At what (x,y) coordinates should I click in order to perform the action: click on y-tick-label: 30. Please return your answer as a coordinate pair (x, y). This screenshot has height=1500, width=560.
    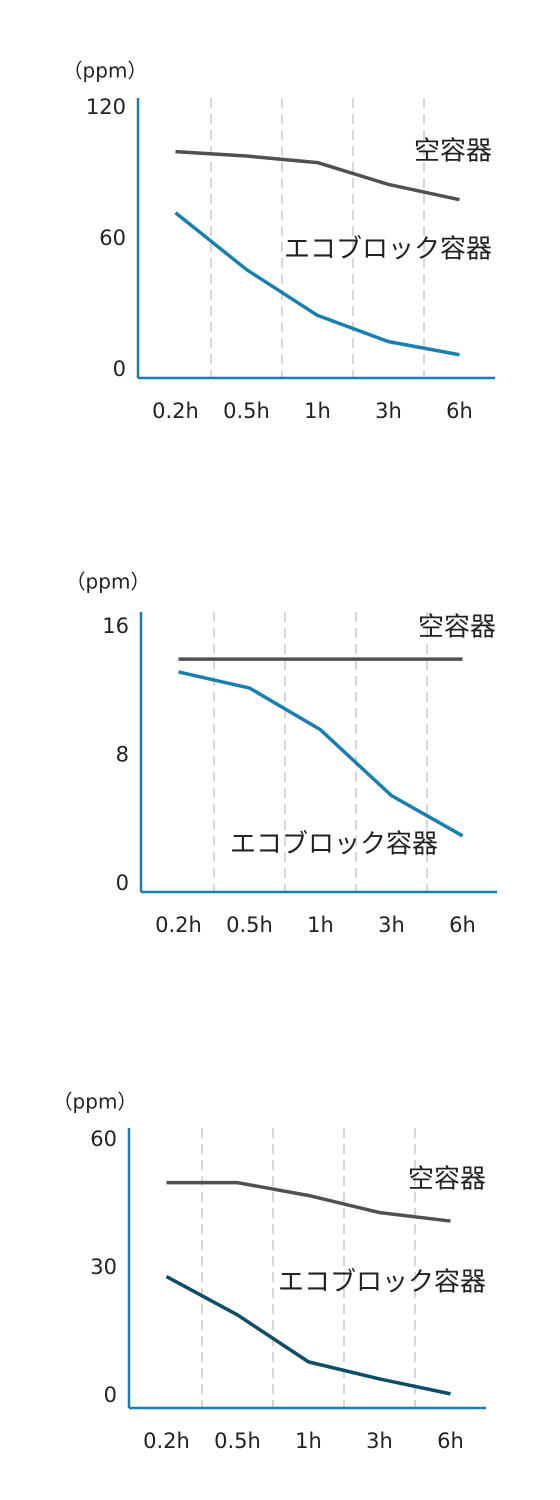
    Looking at the image, I should click on (103, 1267).